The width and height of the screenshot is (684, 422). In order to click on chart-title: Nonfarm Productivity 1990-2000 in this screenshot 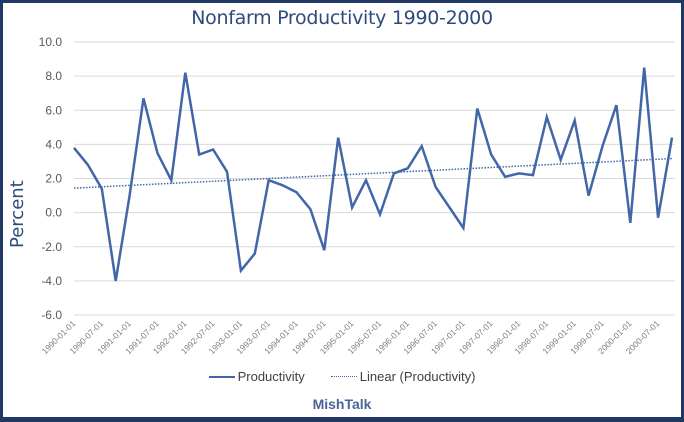, I will do `click(342, 18)`.